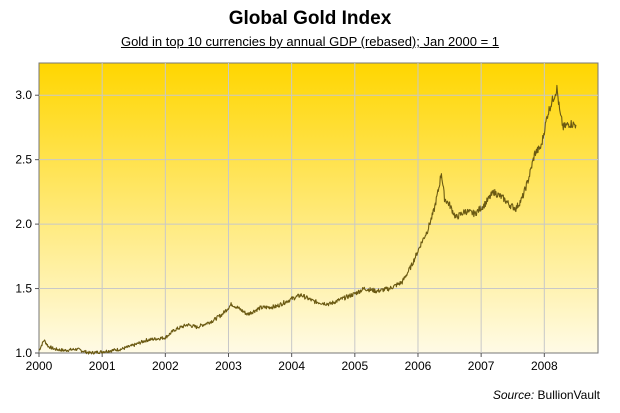 This screenshot has width=620, height=413. I want to click on x-tick-label: 2002, so click(165, 366).